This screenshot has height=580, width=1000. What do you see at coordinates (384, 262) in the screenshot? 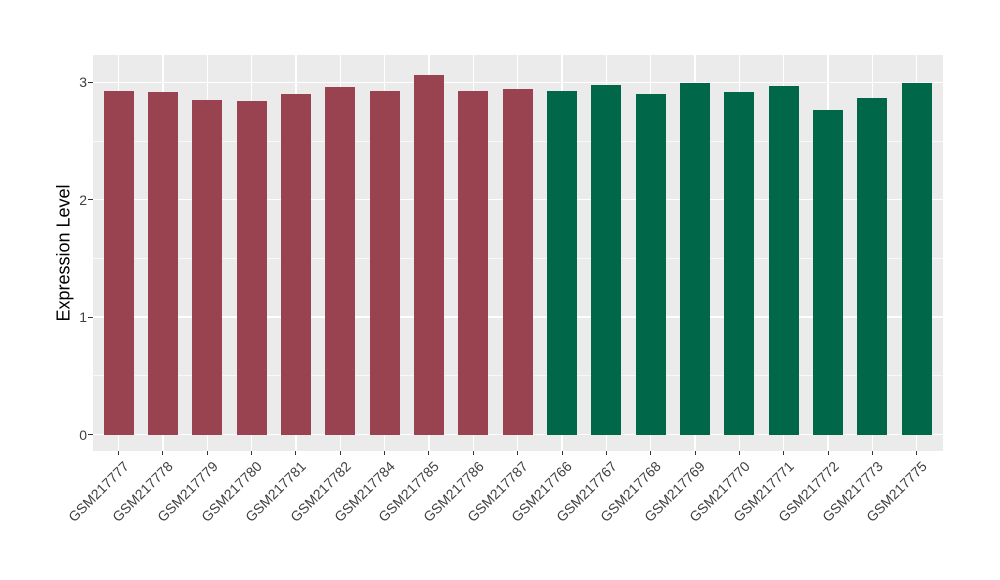
I see `bar-GSM217784` at bounding box center [384, 262].